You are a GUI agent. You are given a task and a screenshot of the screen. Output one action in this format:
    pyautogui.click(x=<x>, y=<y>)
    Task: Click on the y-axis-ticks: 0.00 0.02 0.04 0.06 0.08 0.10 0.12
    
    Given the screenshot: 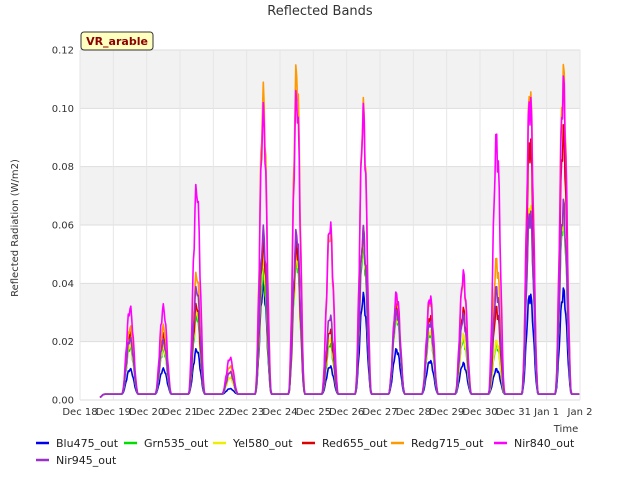 What is the action you would take?
    pyautogui.click(x=63, y=226)
    